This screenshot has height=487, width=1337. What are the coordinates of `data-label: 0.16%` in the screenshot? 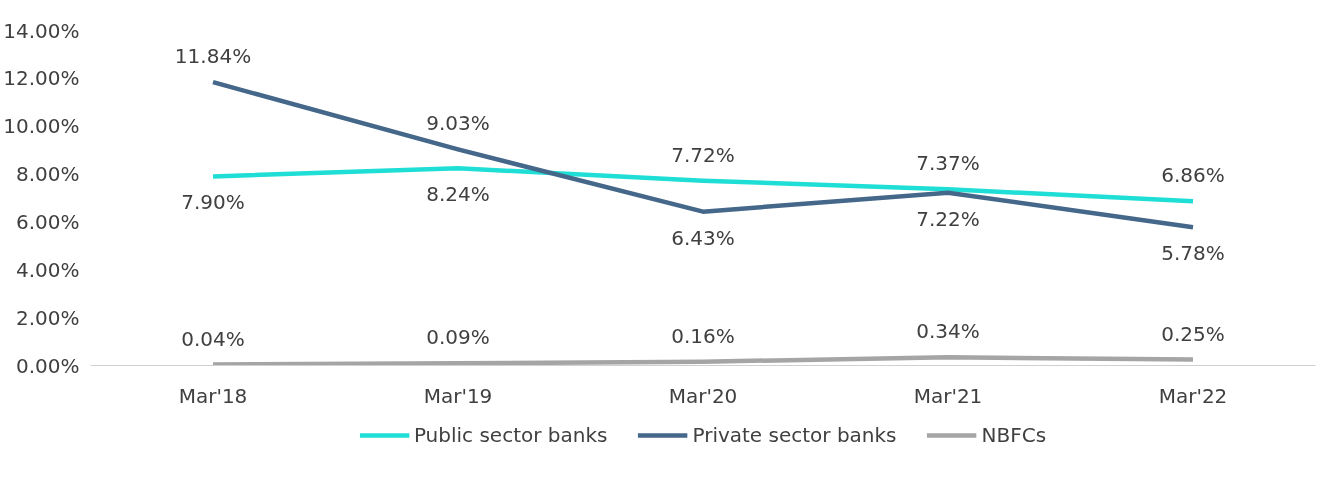 It's located at (703, 335).